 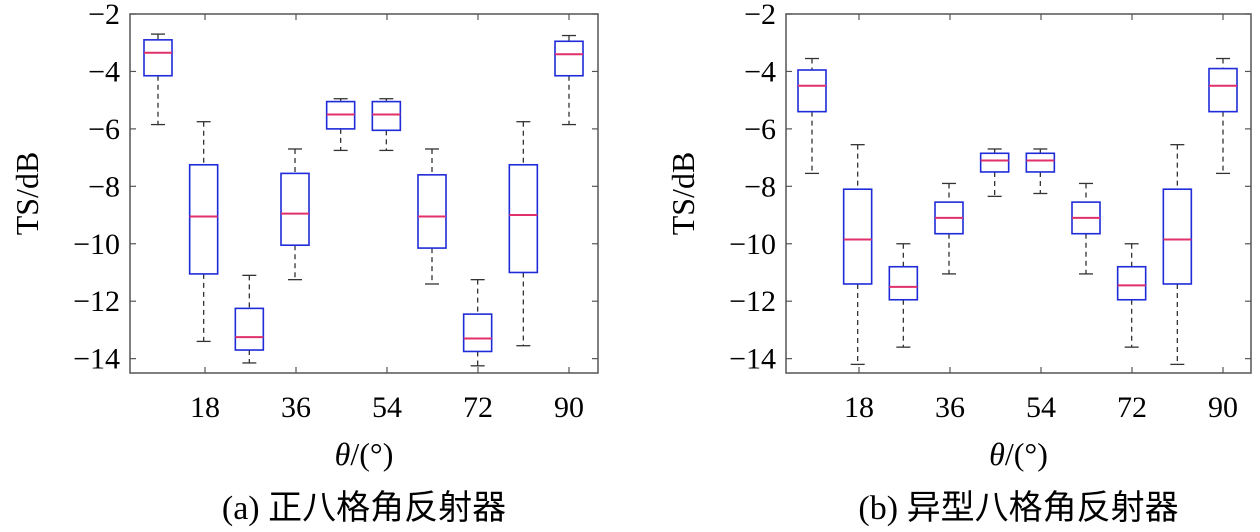 I want to click on panel-caption: (b) 异型八格角反射器, so click(x=1018, y=508).